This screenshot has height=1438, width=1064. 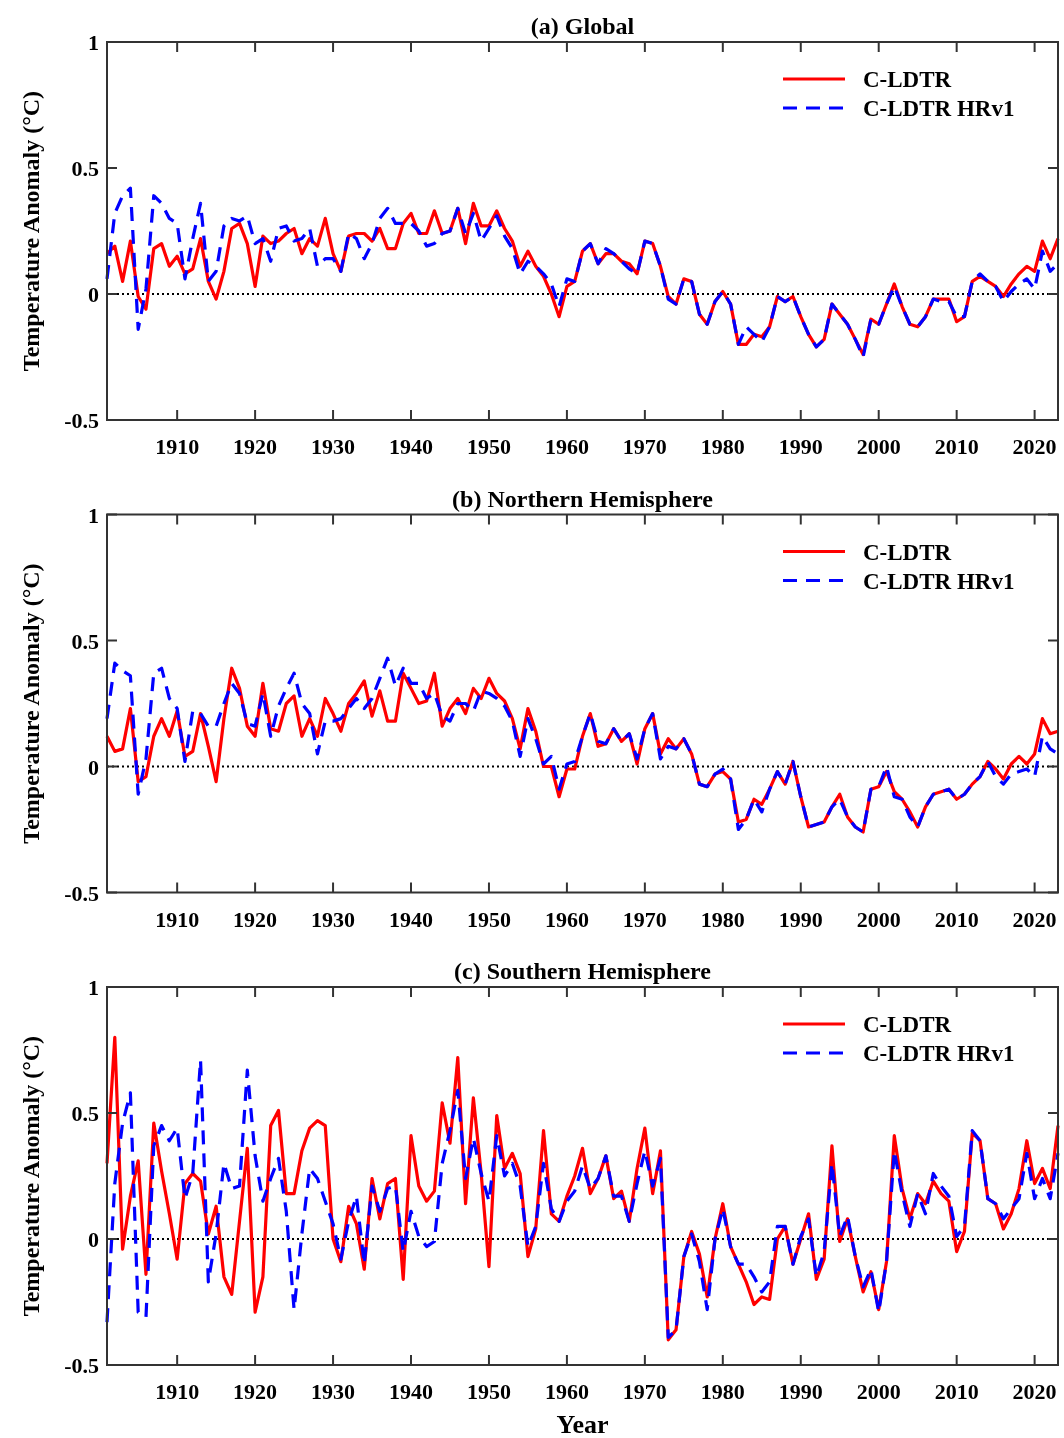 What do you see at coordinates (582, 26) in the screenshot?
I see `chart-title: (a) Global` at bounding box center [582, 26].